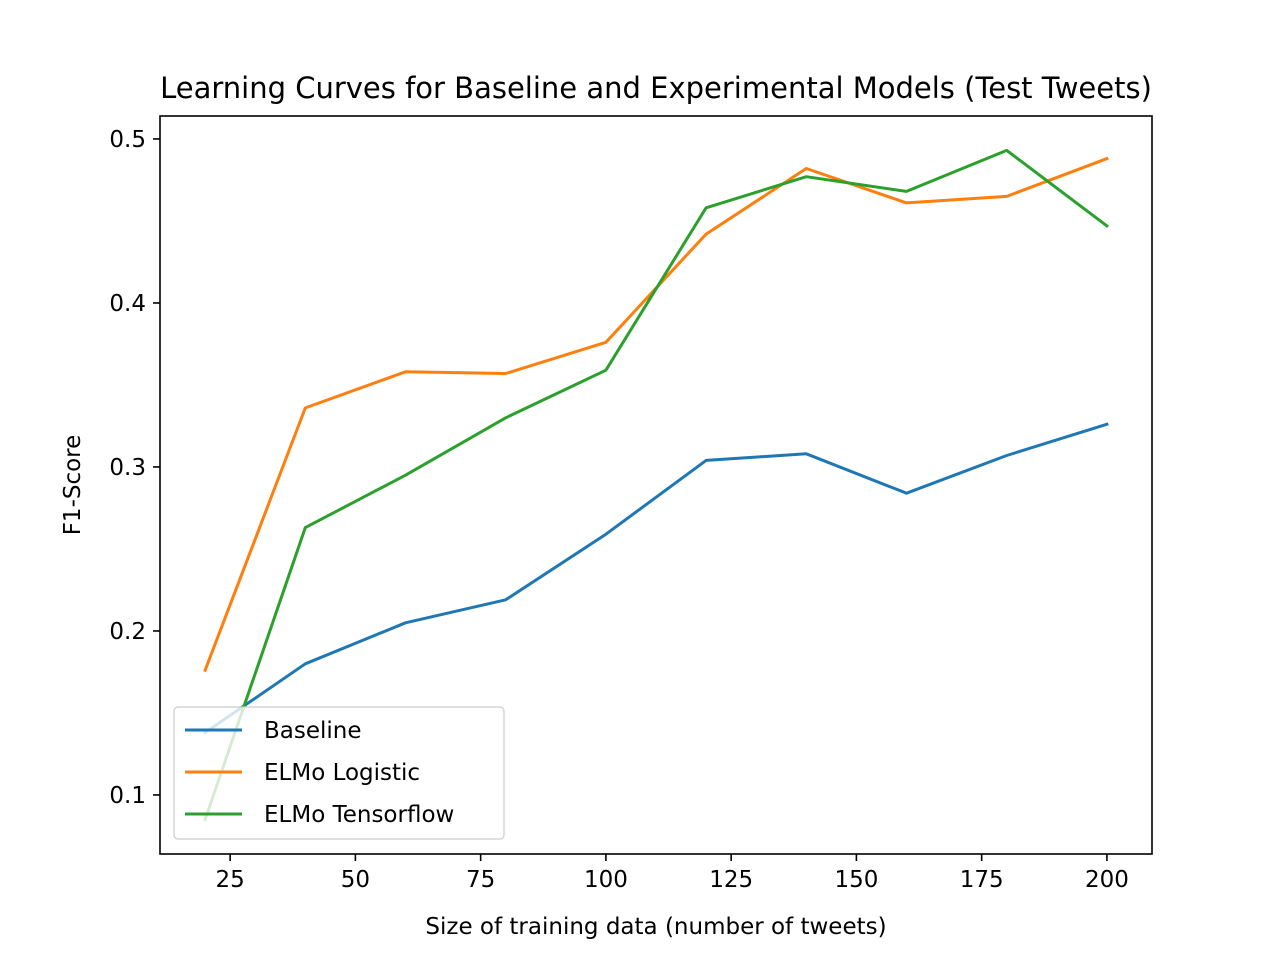  What do you see at coordinates (982, 880) in the screenshot?
I see `x-tick-label-175: 175` at bounding box center [982, 880].